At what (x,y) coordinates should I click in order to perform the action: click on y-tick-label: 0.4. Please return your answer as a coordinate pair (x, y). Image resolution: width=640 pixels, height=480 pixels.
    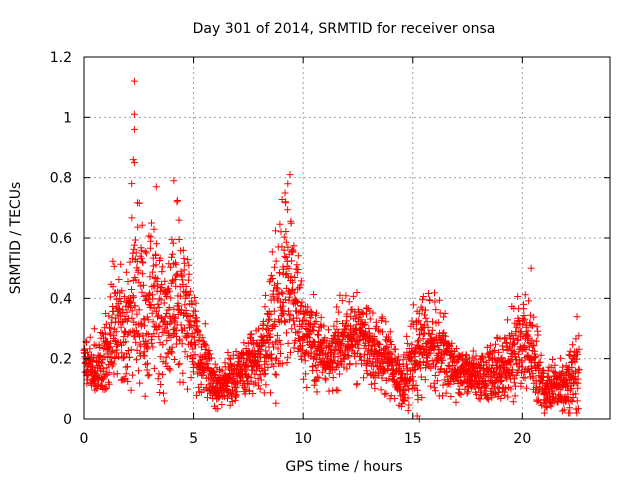
    Looking at the image, I should click on (61, 299).